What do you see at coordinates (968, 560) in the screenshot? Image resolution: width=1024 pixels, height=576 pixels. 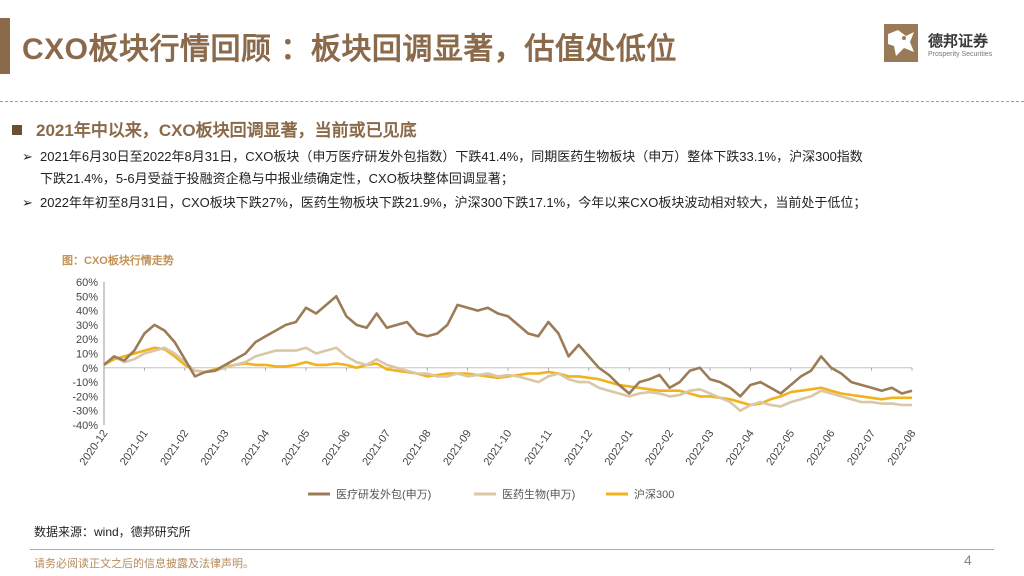 I see `page-number: 4` at bounding box center [968, 560].